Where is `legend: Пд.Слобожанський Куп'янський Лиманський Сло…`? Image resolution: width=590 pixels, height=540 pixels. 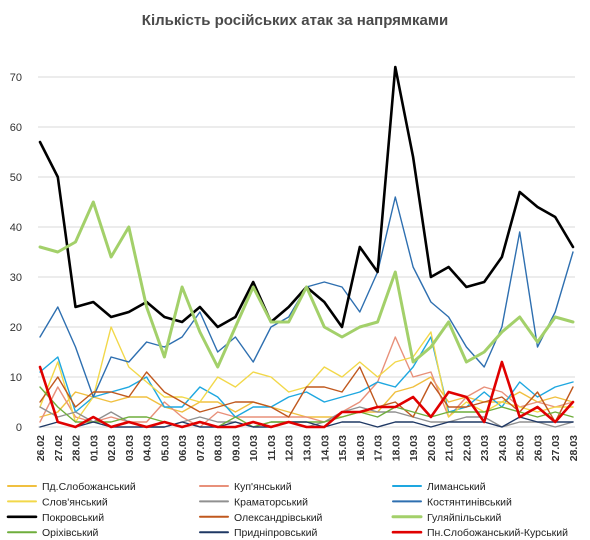
legend: Пд.Слобожанський Куп'янський Лиманський Сло… is located at coordinates (287, 510).